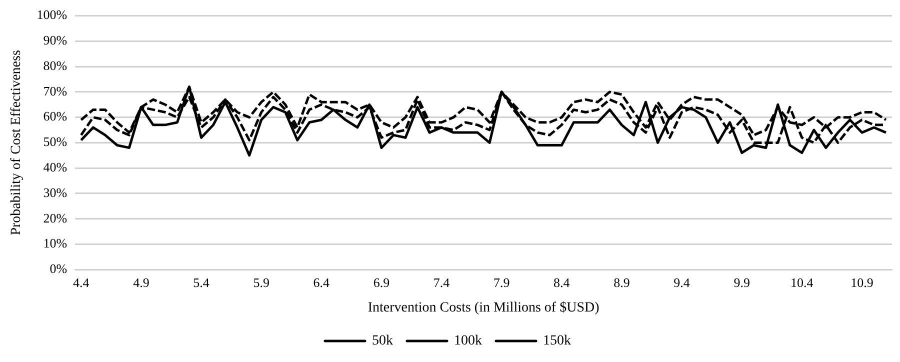 The image size is (900, 362). I want to click on legend-label: 100k, so click(468, 341).